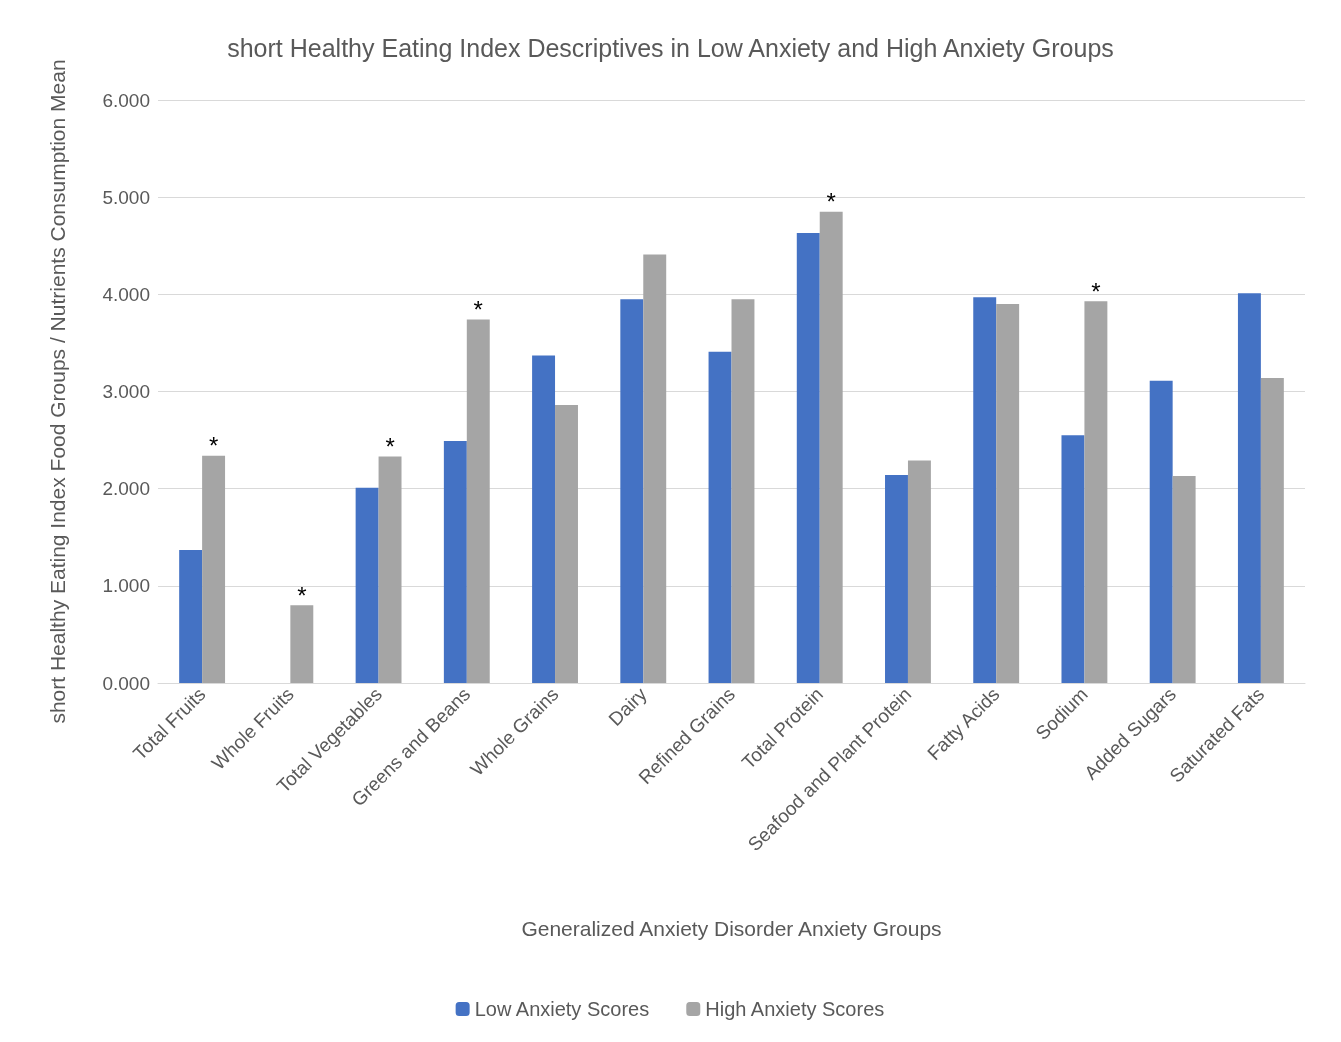 This screenshot has width=1341, height=1042. Describe the element at coordinates (795, 1009) in the screenshot. I see `legend-label: High Anxiety Scores` at that location.